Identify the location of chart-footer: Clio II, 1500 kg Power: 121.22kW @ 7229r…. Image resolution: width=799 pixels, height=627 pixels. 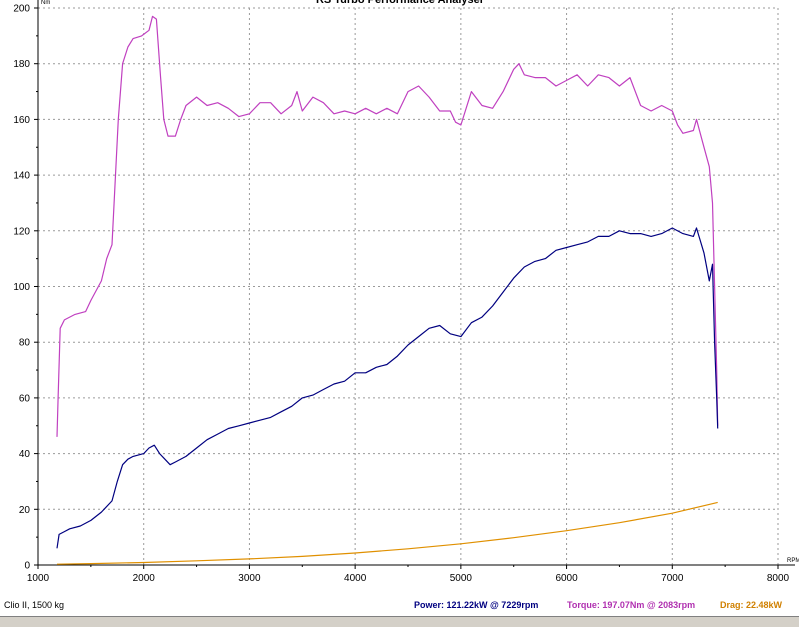
(399, 605).